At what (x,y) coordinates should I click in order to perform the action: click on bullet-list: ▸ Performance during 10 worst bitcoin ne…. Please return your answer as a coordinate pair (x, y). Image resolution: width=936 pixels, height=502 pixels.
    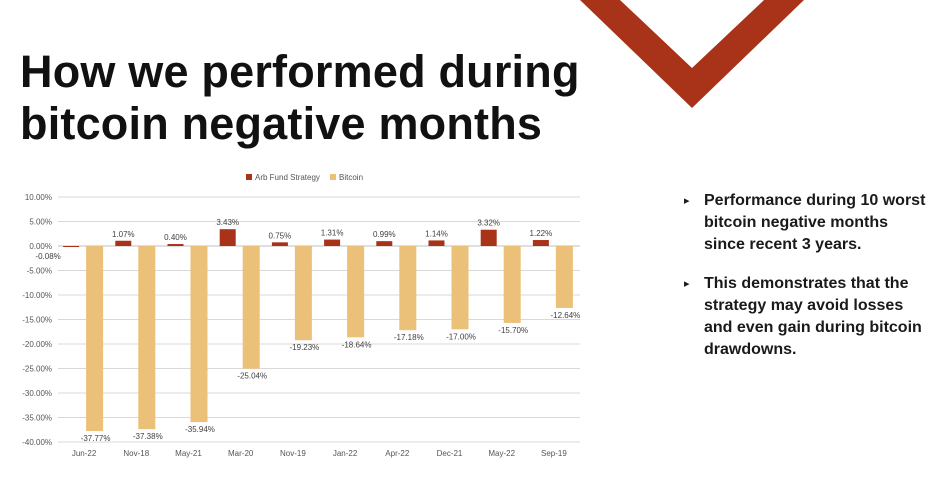
    Looking at the image, I should click on (804, 284).